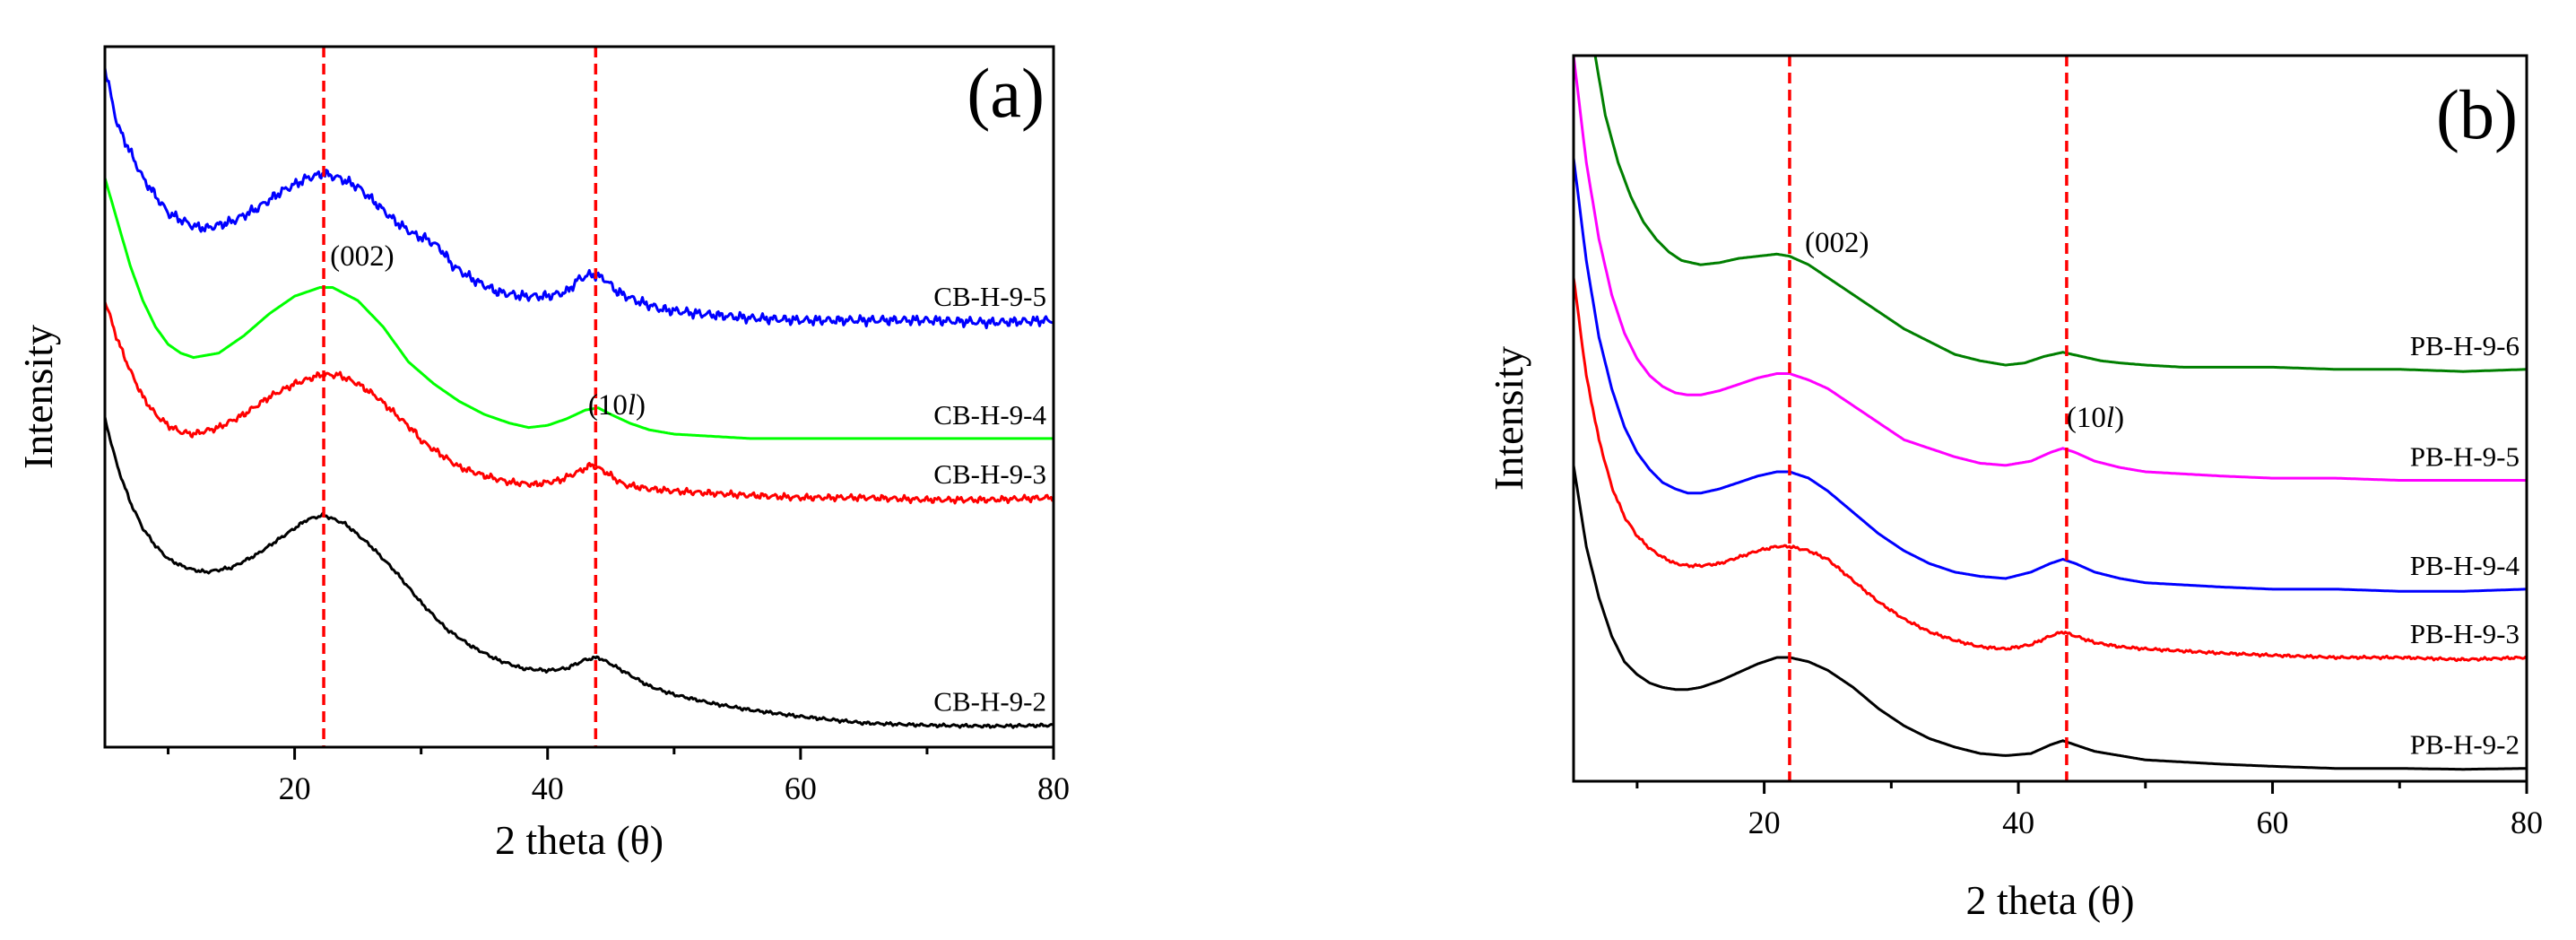 The image size is (2576, 940). I want to click on series-label-PB-H-9-4: PB-H-9-4, so click(2465, 565).